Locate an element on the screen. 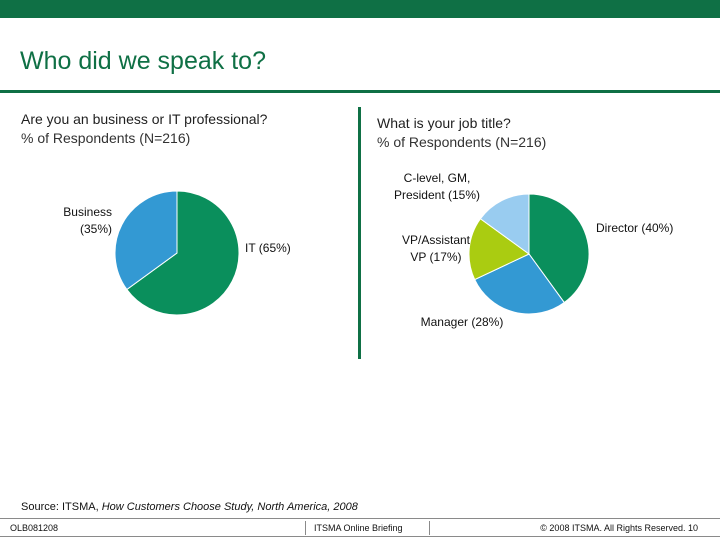 The height and width of the screenshot is (540, 720). pie1-slice-it is located at coordinates (183, 253).